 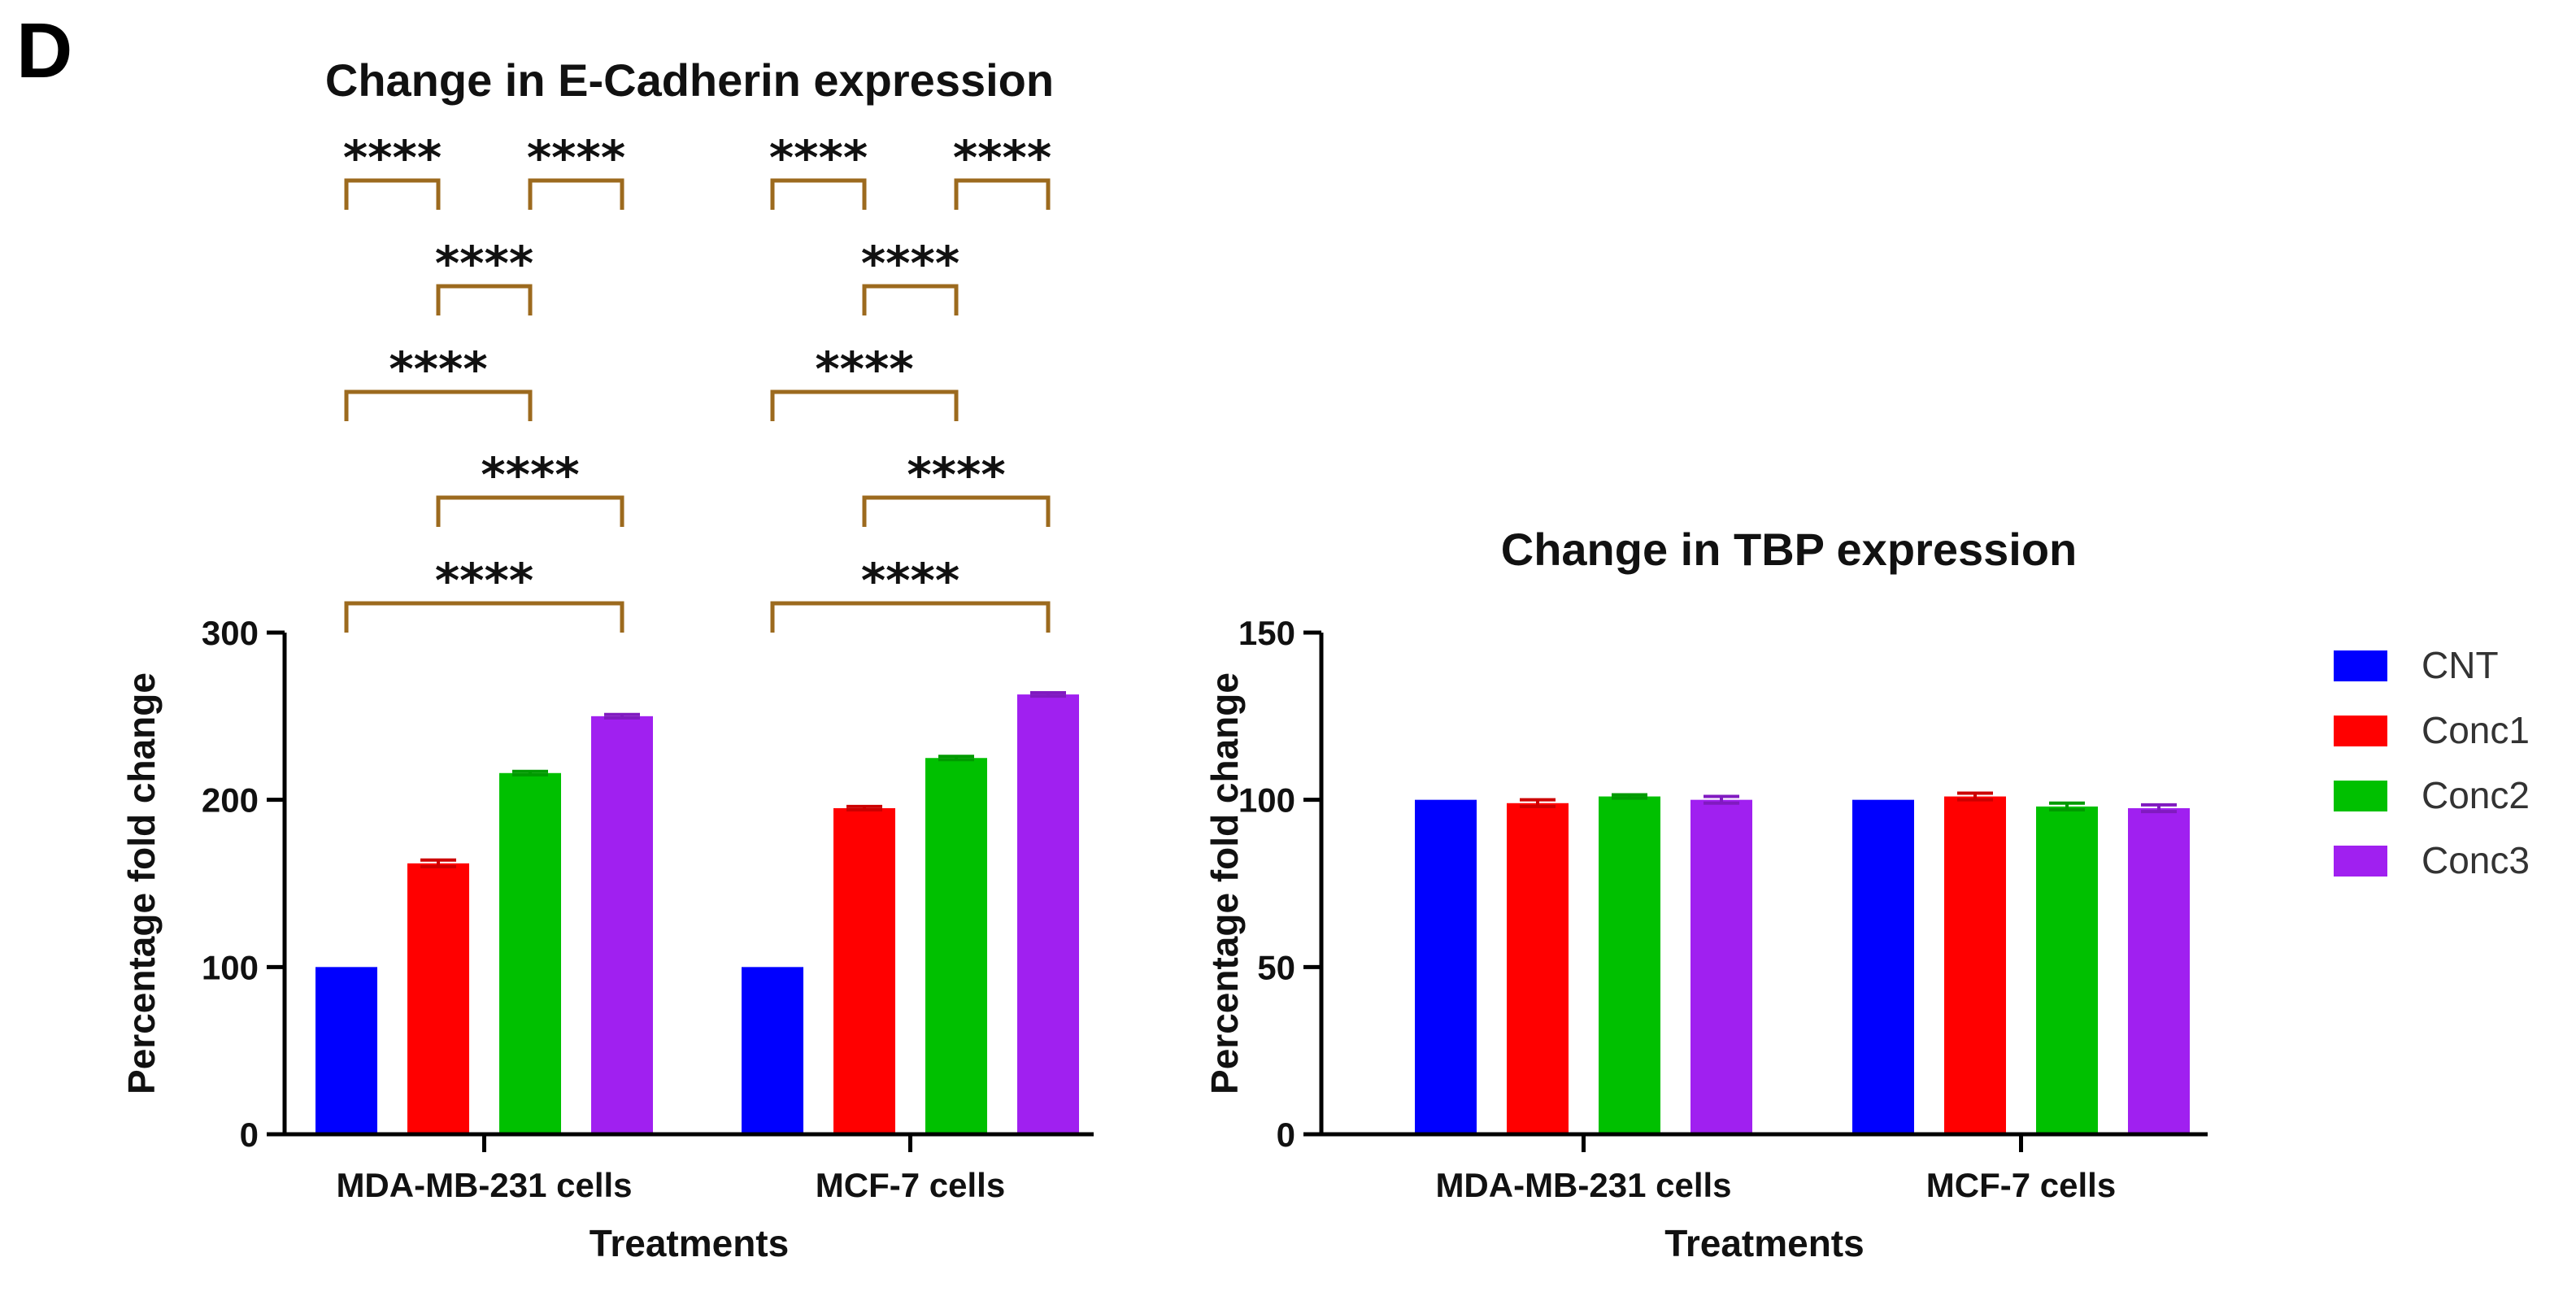 What do you see at coordinates (1789, 550) in the screenshot?
I see `chart-title: Change in TBP expression` at bounding box center [1789, 550].